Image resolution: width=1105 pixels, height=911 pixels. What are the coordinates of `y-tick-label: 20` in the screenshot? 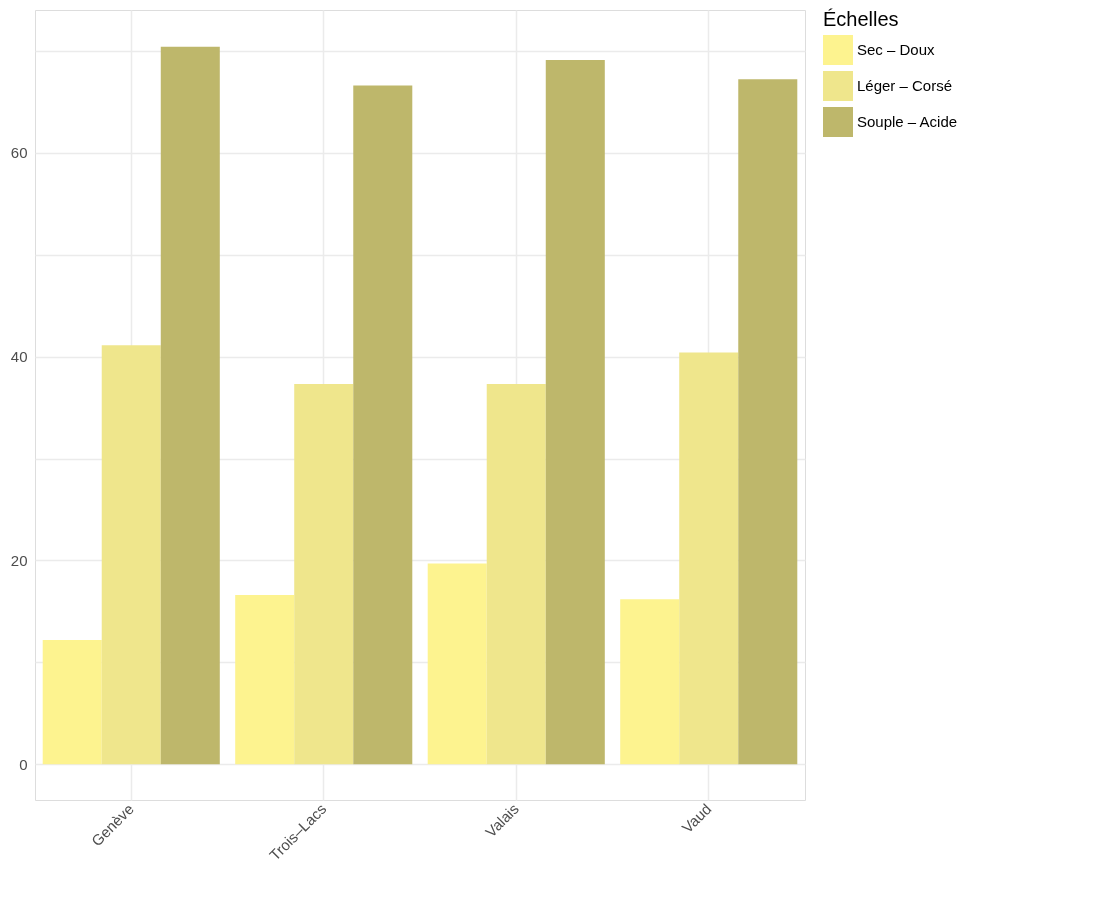 It's located at (19, 560).